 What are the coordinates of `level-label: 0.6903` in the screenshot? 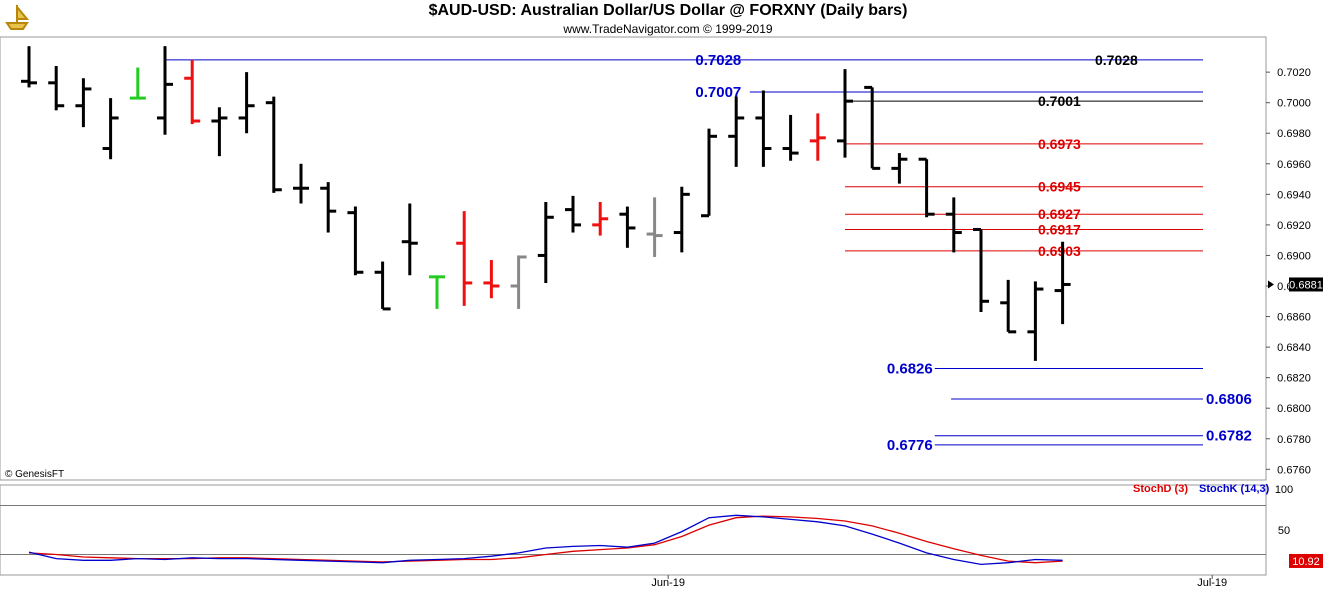 It's located at (1059, 251).